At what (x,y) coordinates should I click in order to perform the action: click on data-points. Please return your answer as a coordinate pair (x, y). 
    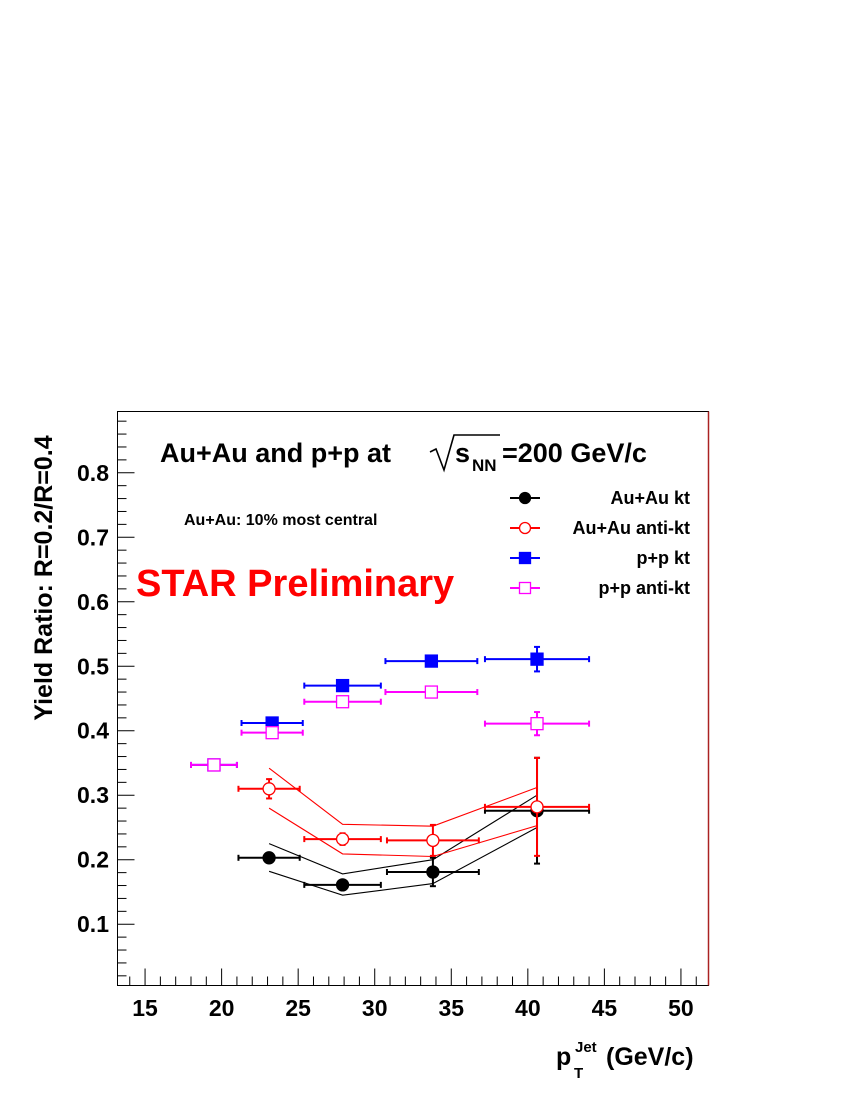
    Looking at the image, I should click on (390, 768).